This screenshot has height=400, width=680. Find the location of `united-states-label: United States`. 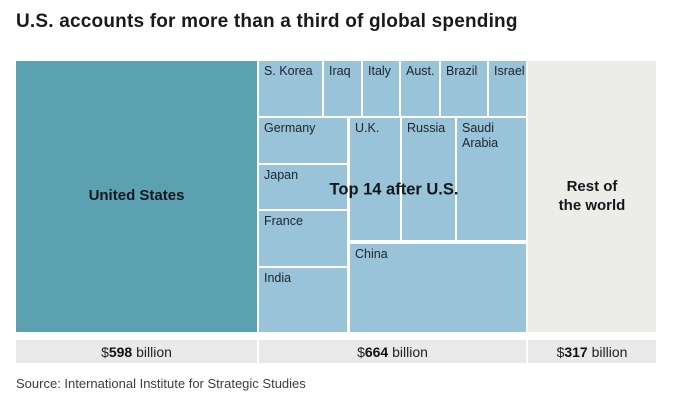

united-states-label: United States is located at coordinates (136, 196).